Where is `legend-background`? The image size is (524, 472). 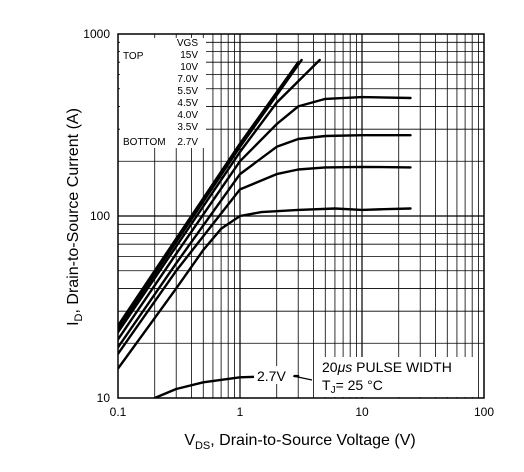 legend-background is located at coordinates (163, 93).